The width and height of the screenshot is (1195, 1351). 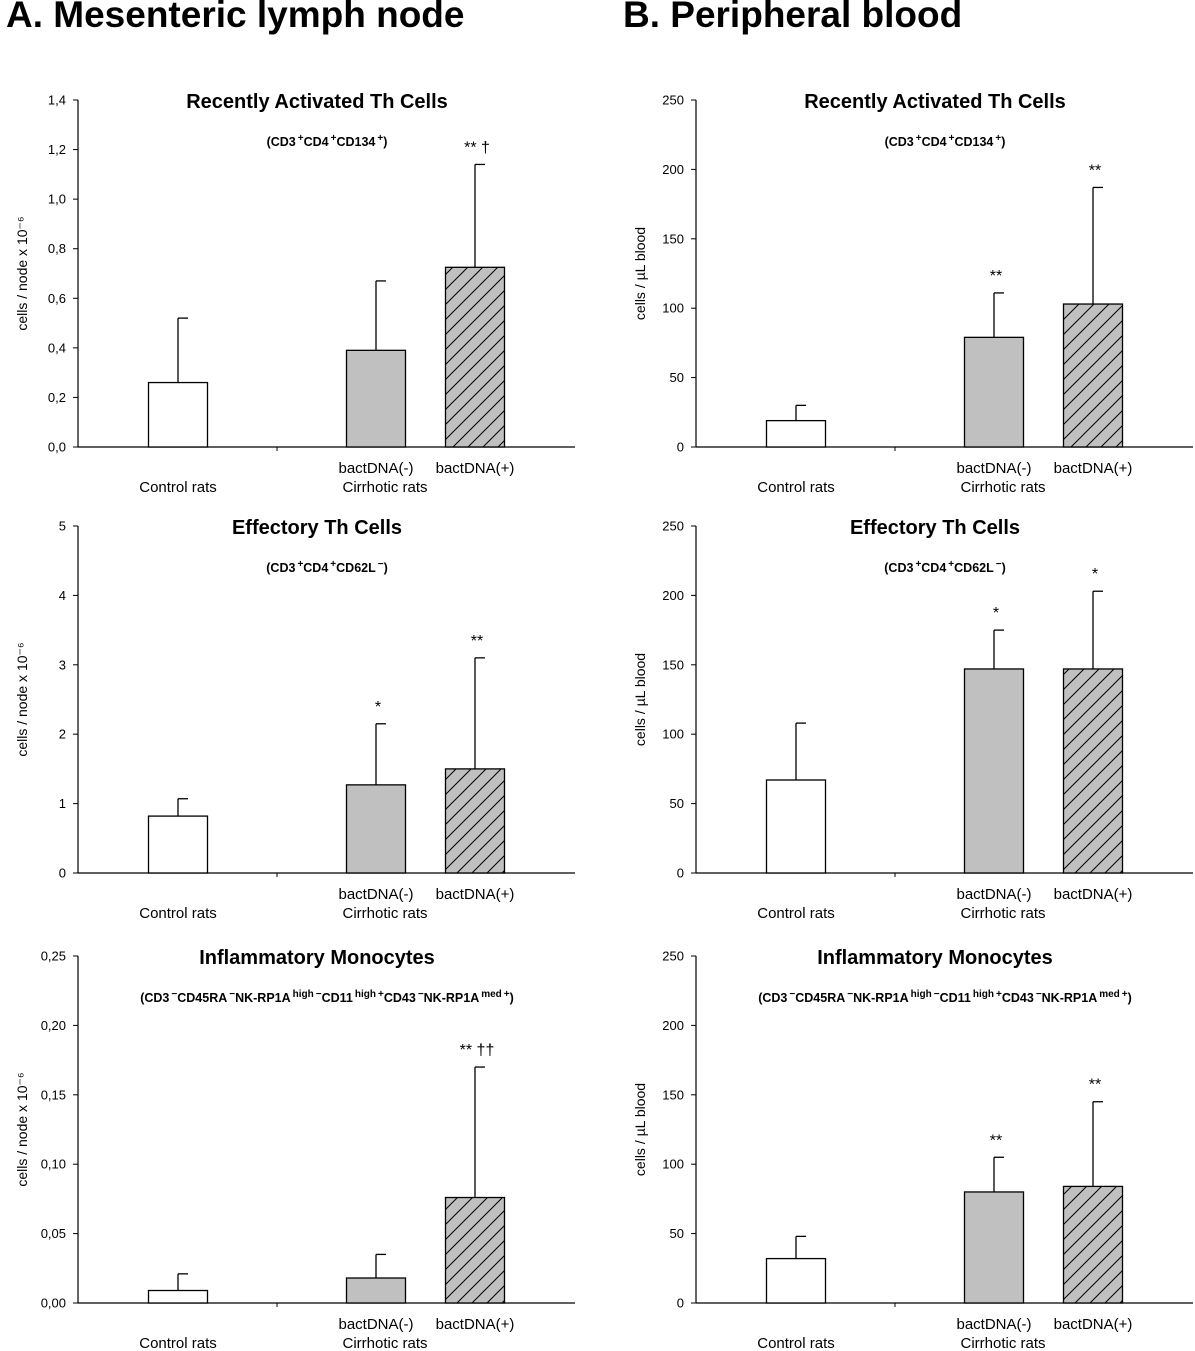 I want to click on y-tick-label: 5, so click(x=62, y=526).